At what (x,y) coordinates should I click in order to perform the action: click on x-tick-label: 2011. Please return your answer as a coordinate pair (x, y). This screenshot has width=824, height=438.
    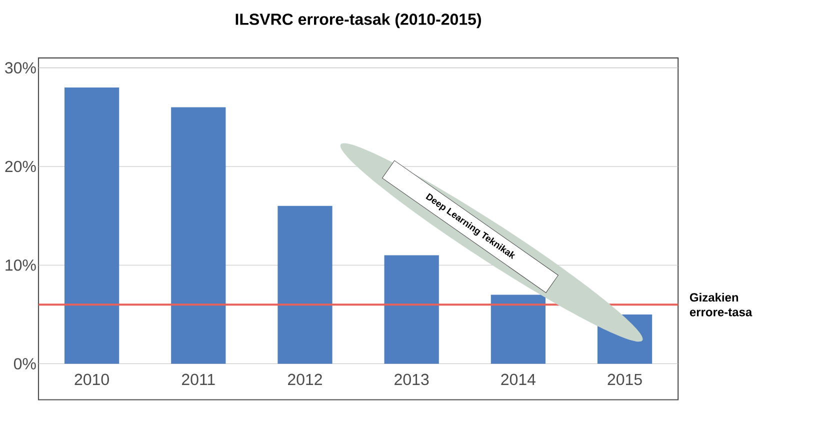
    Looking at the image, I should click on (198, 380).